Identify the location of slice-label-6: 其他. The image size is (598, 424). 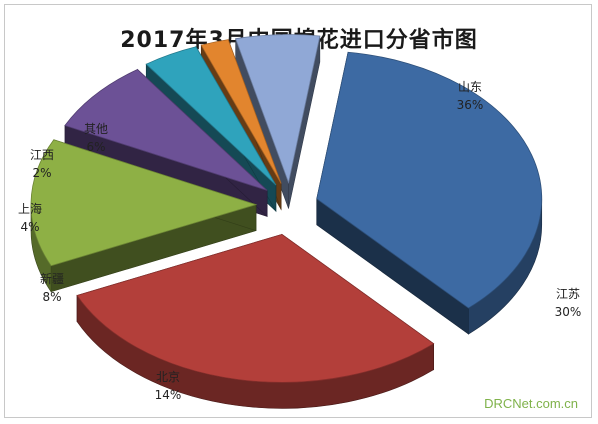
(96, 129).